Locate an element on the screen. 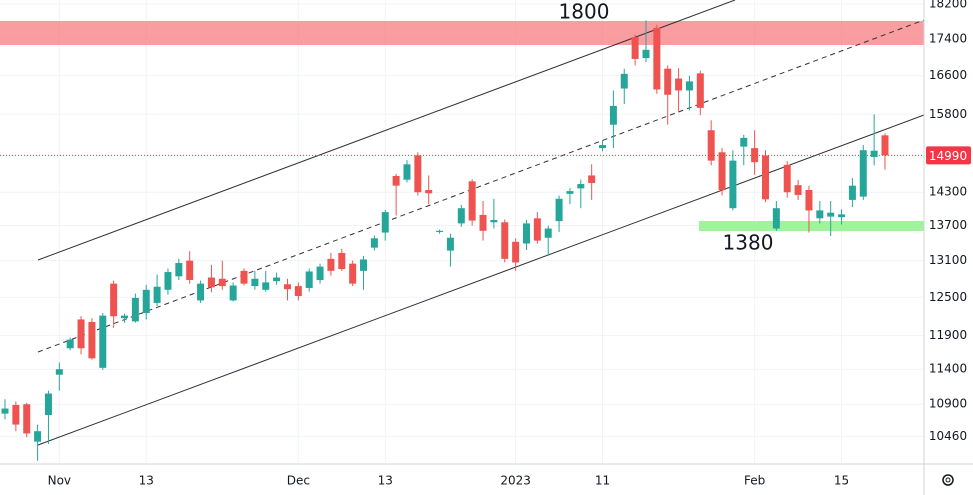 This screenshot has height=495, width=973. y-tick-label: 14300 is located at coordinates (948, 192).